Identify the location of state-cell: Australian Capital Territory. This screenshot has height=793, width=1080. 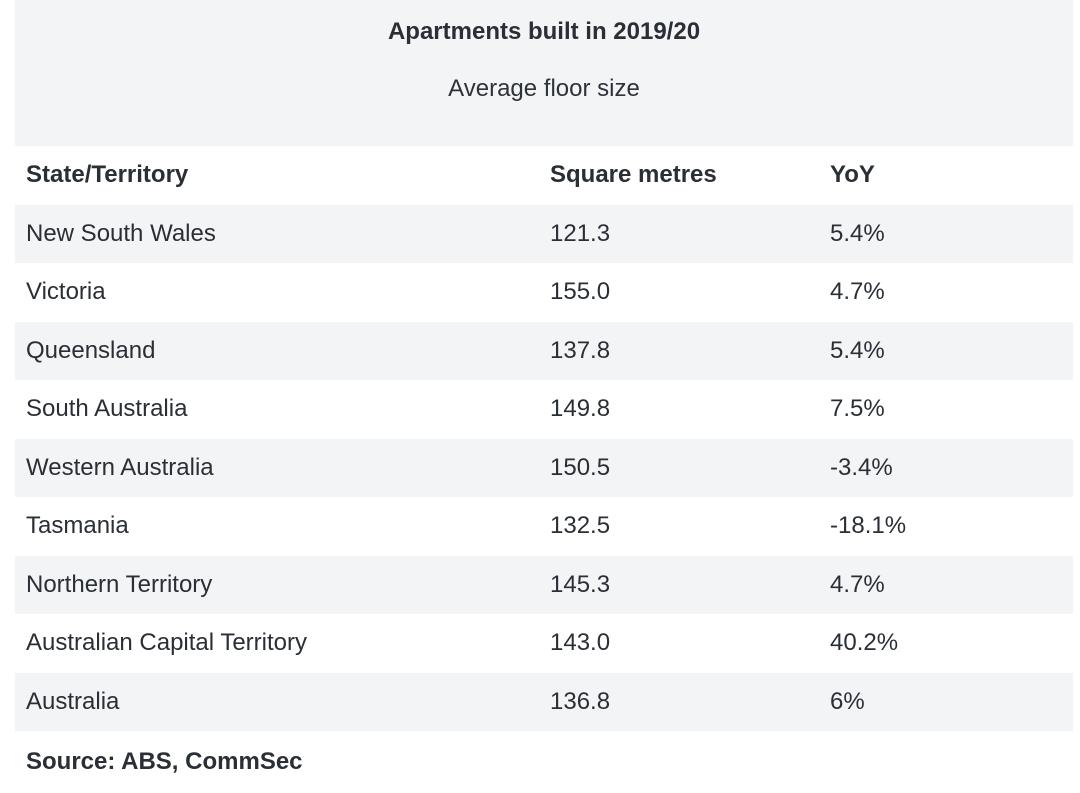
(167, 642).